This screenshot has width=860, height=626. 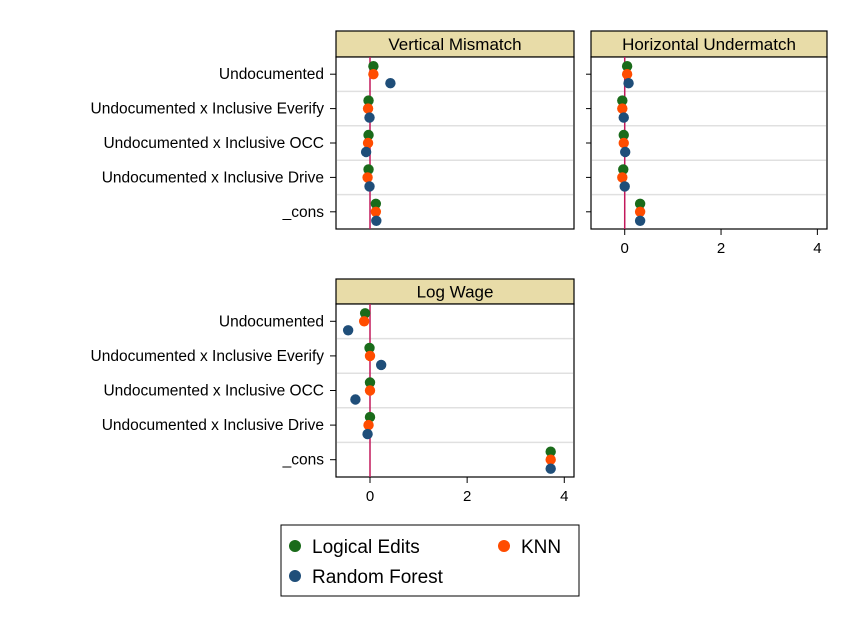 What do you see at coordinates (430, 560) in the screenshot?
I see `legend-box` at bounding box center [430, 560].